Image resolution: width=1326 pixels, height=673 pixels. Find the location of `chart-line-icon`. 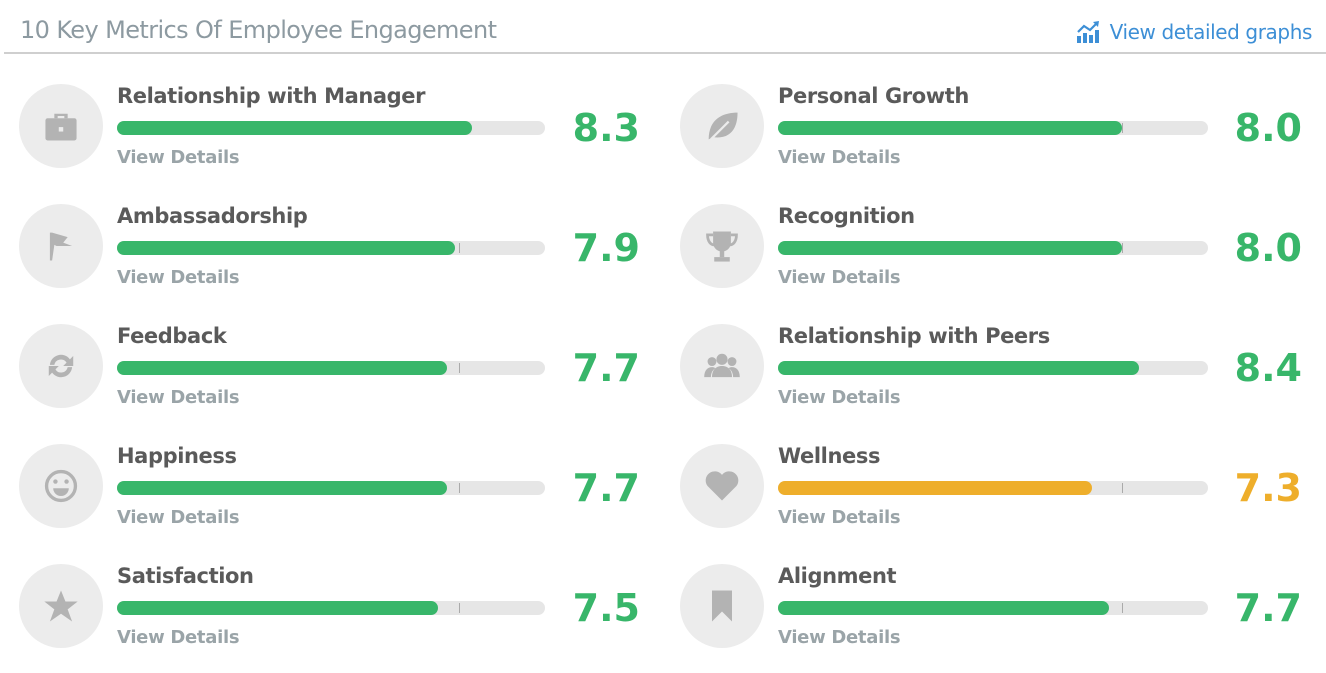

chart-line-icon is located at coordinates (1087, 32).